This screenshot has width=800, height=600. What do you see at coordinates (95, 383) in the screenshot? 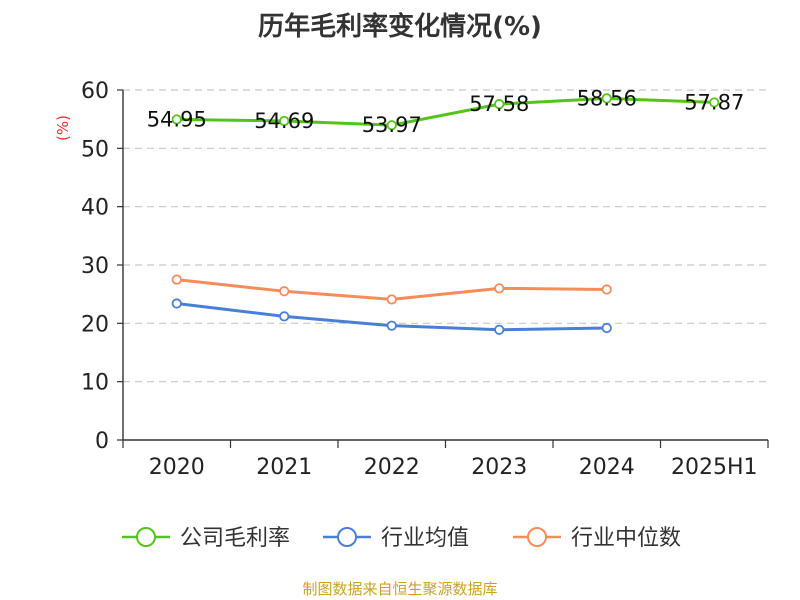
I see `y-tick-label: 10` at bounding box center [95, 383].